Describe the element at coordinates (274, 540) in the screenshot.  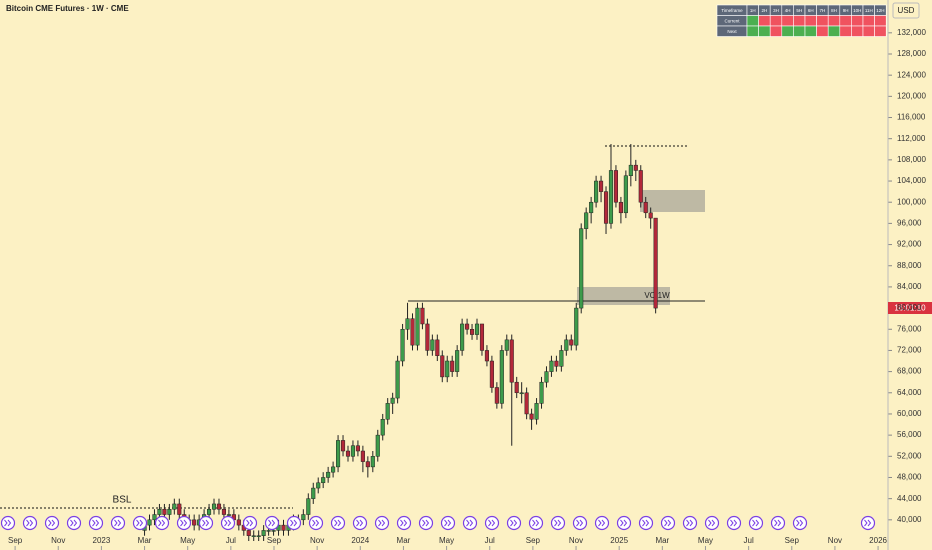
I see `x-tick-label: Sep` at that location.